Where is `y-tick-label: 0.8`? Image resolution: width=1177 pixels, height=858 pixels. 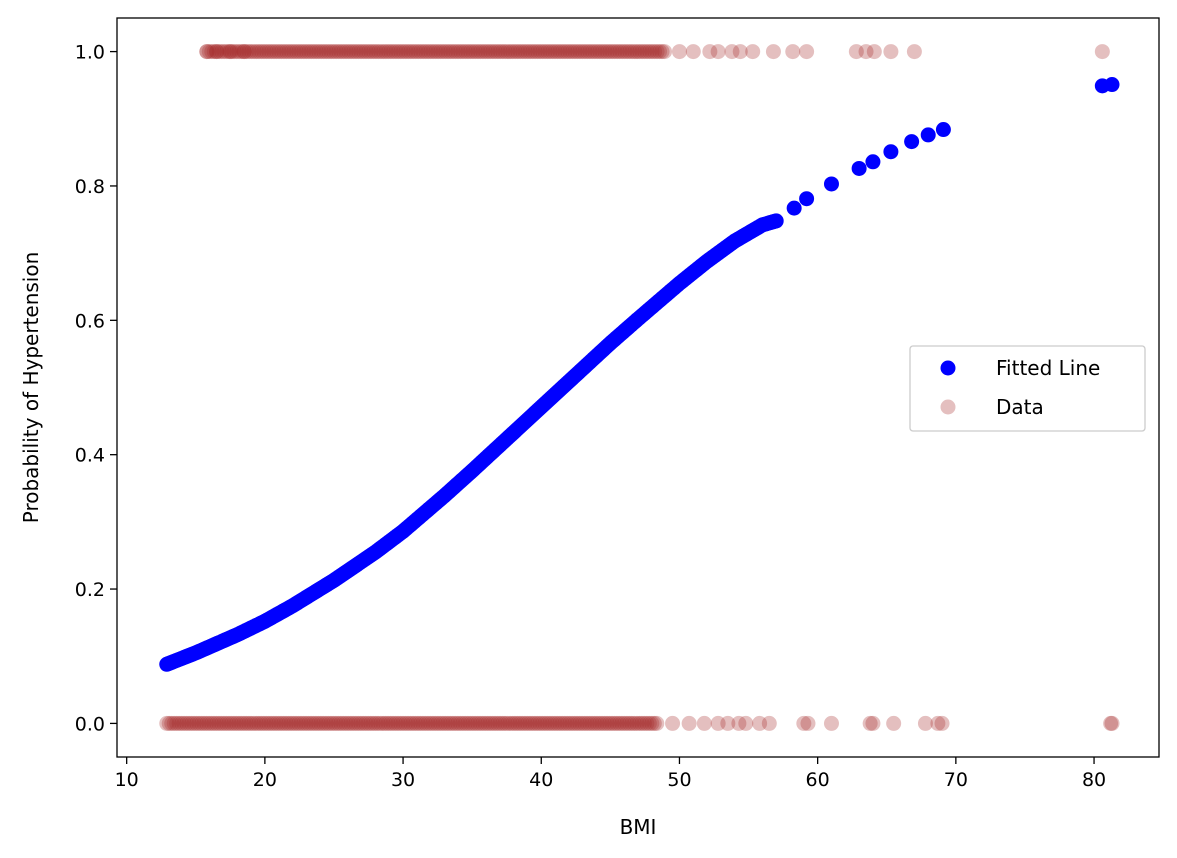
y-tick-label: 0.8 is located at coordinates (90, 187).